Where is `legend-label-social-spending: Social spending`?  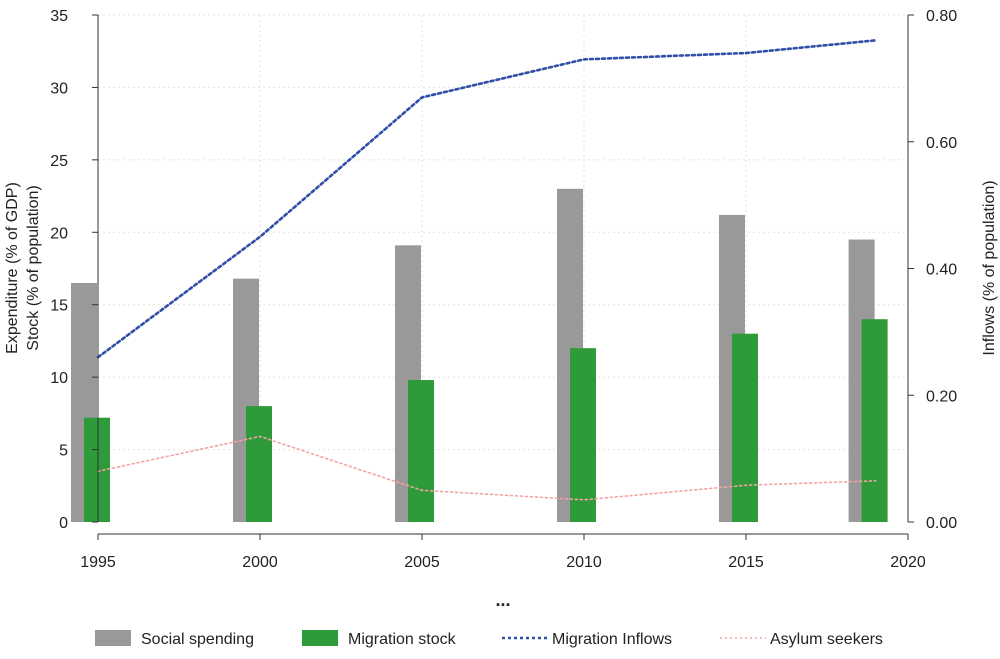
legend-label-social-spending: Social spending is located at coordinates (197, 639).